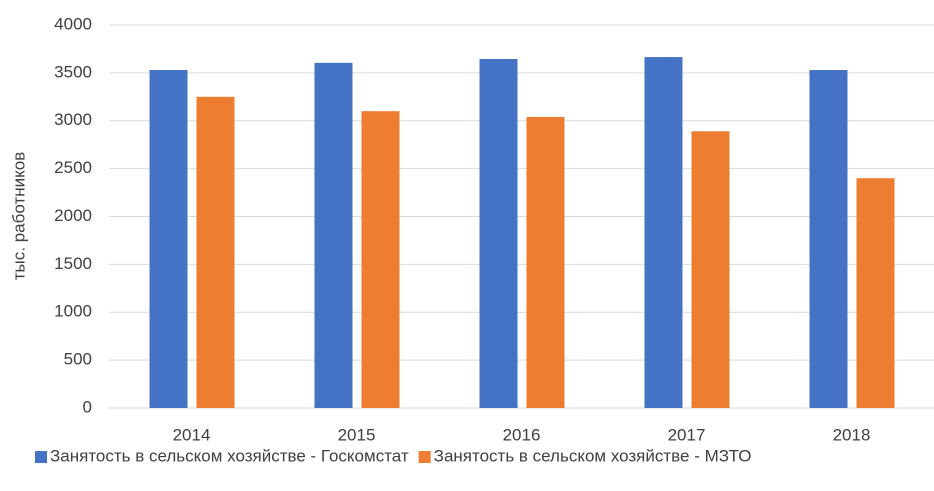 Image resolution: width=934 pixels, height=491 pixels. Describe the element at coordinates (357, 434) in the screenshot. I see `x-tick-label: 2015` at that location.